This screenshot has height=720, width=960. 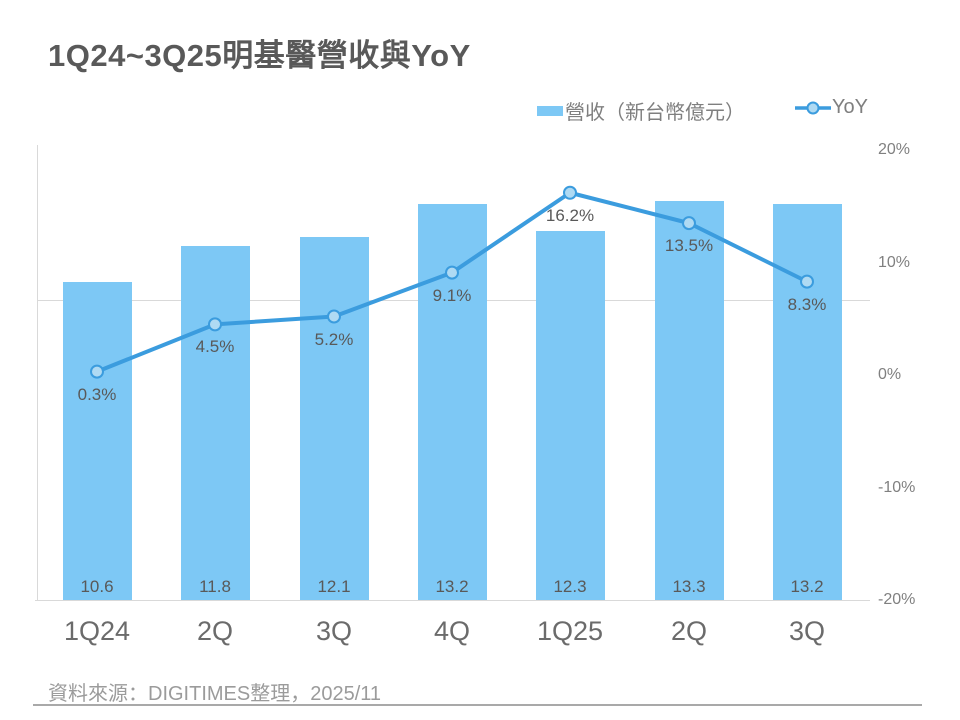 I want to click on bar-value-label: 12.3, so click(x=570, y=586).